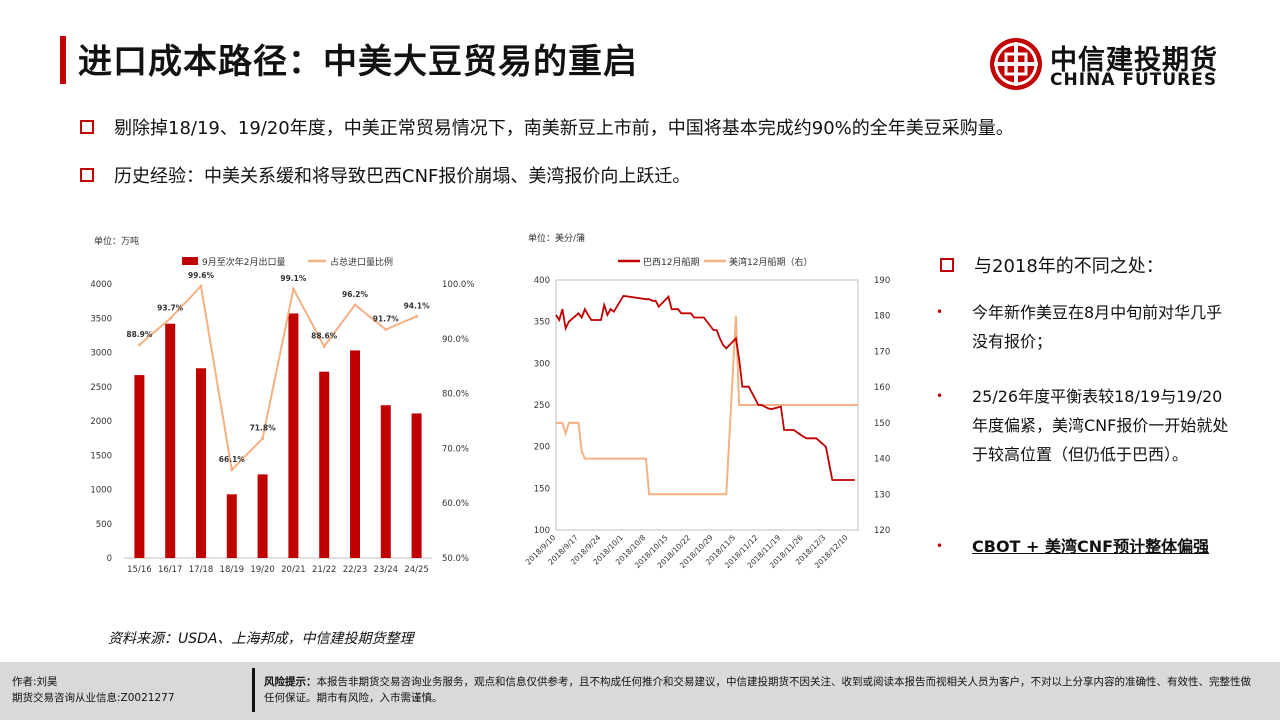 This screenshot has width=1280, height=720. Describe the element at coordinates (1069, 266) in the screenshot. I see `differences-title-text: 与2018年的不同之处：` at that location.